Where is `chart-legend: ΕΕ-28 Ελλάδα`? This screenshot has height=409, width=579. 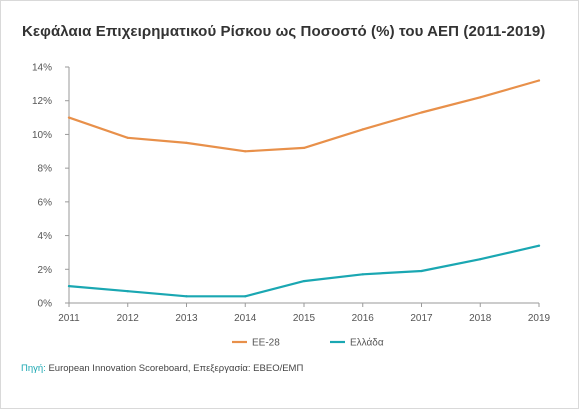
chart-legend: ΕΕ-28 Ελλάδα is located at coordinates (308, 343).